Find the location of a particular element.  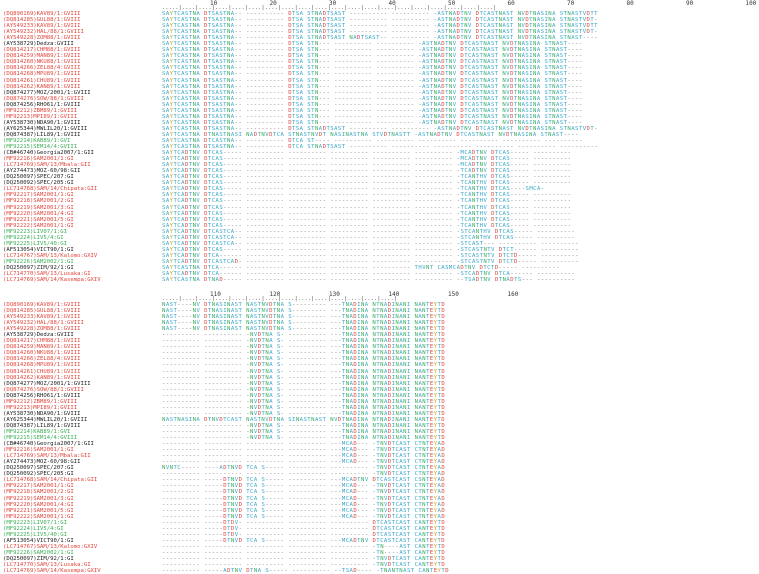

ruler-number: 30 is located at coordinates (333, 3).